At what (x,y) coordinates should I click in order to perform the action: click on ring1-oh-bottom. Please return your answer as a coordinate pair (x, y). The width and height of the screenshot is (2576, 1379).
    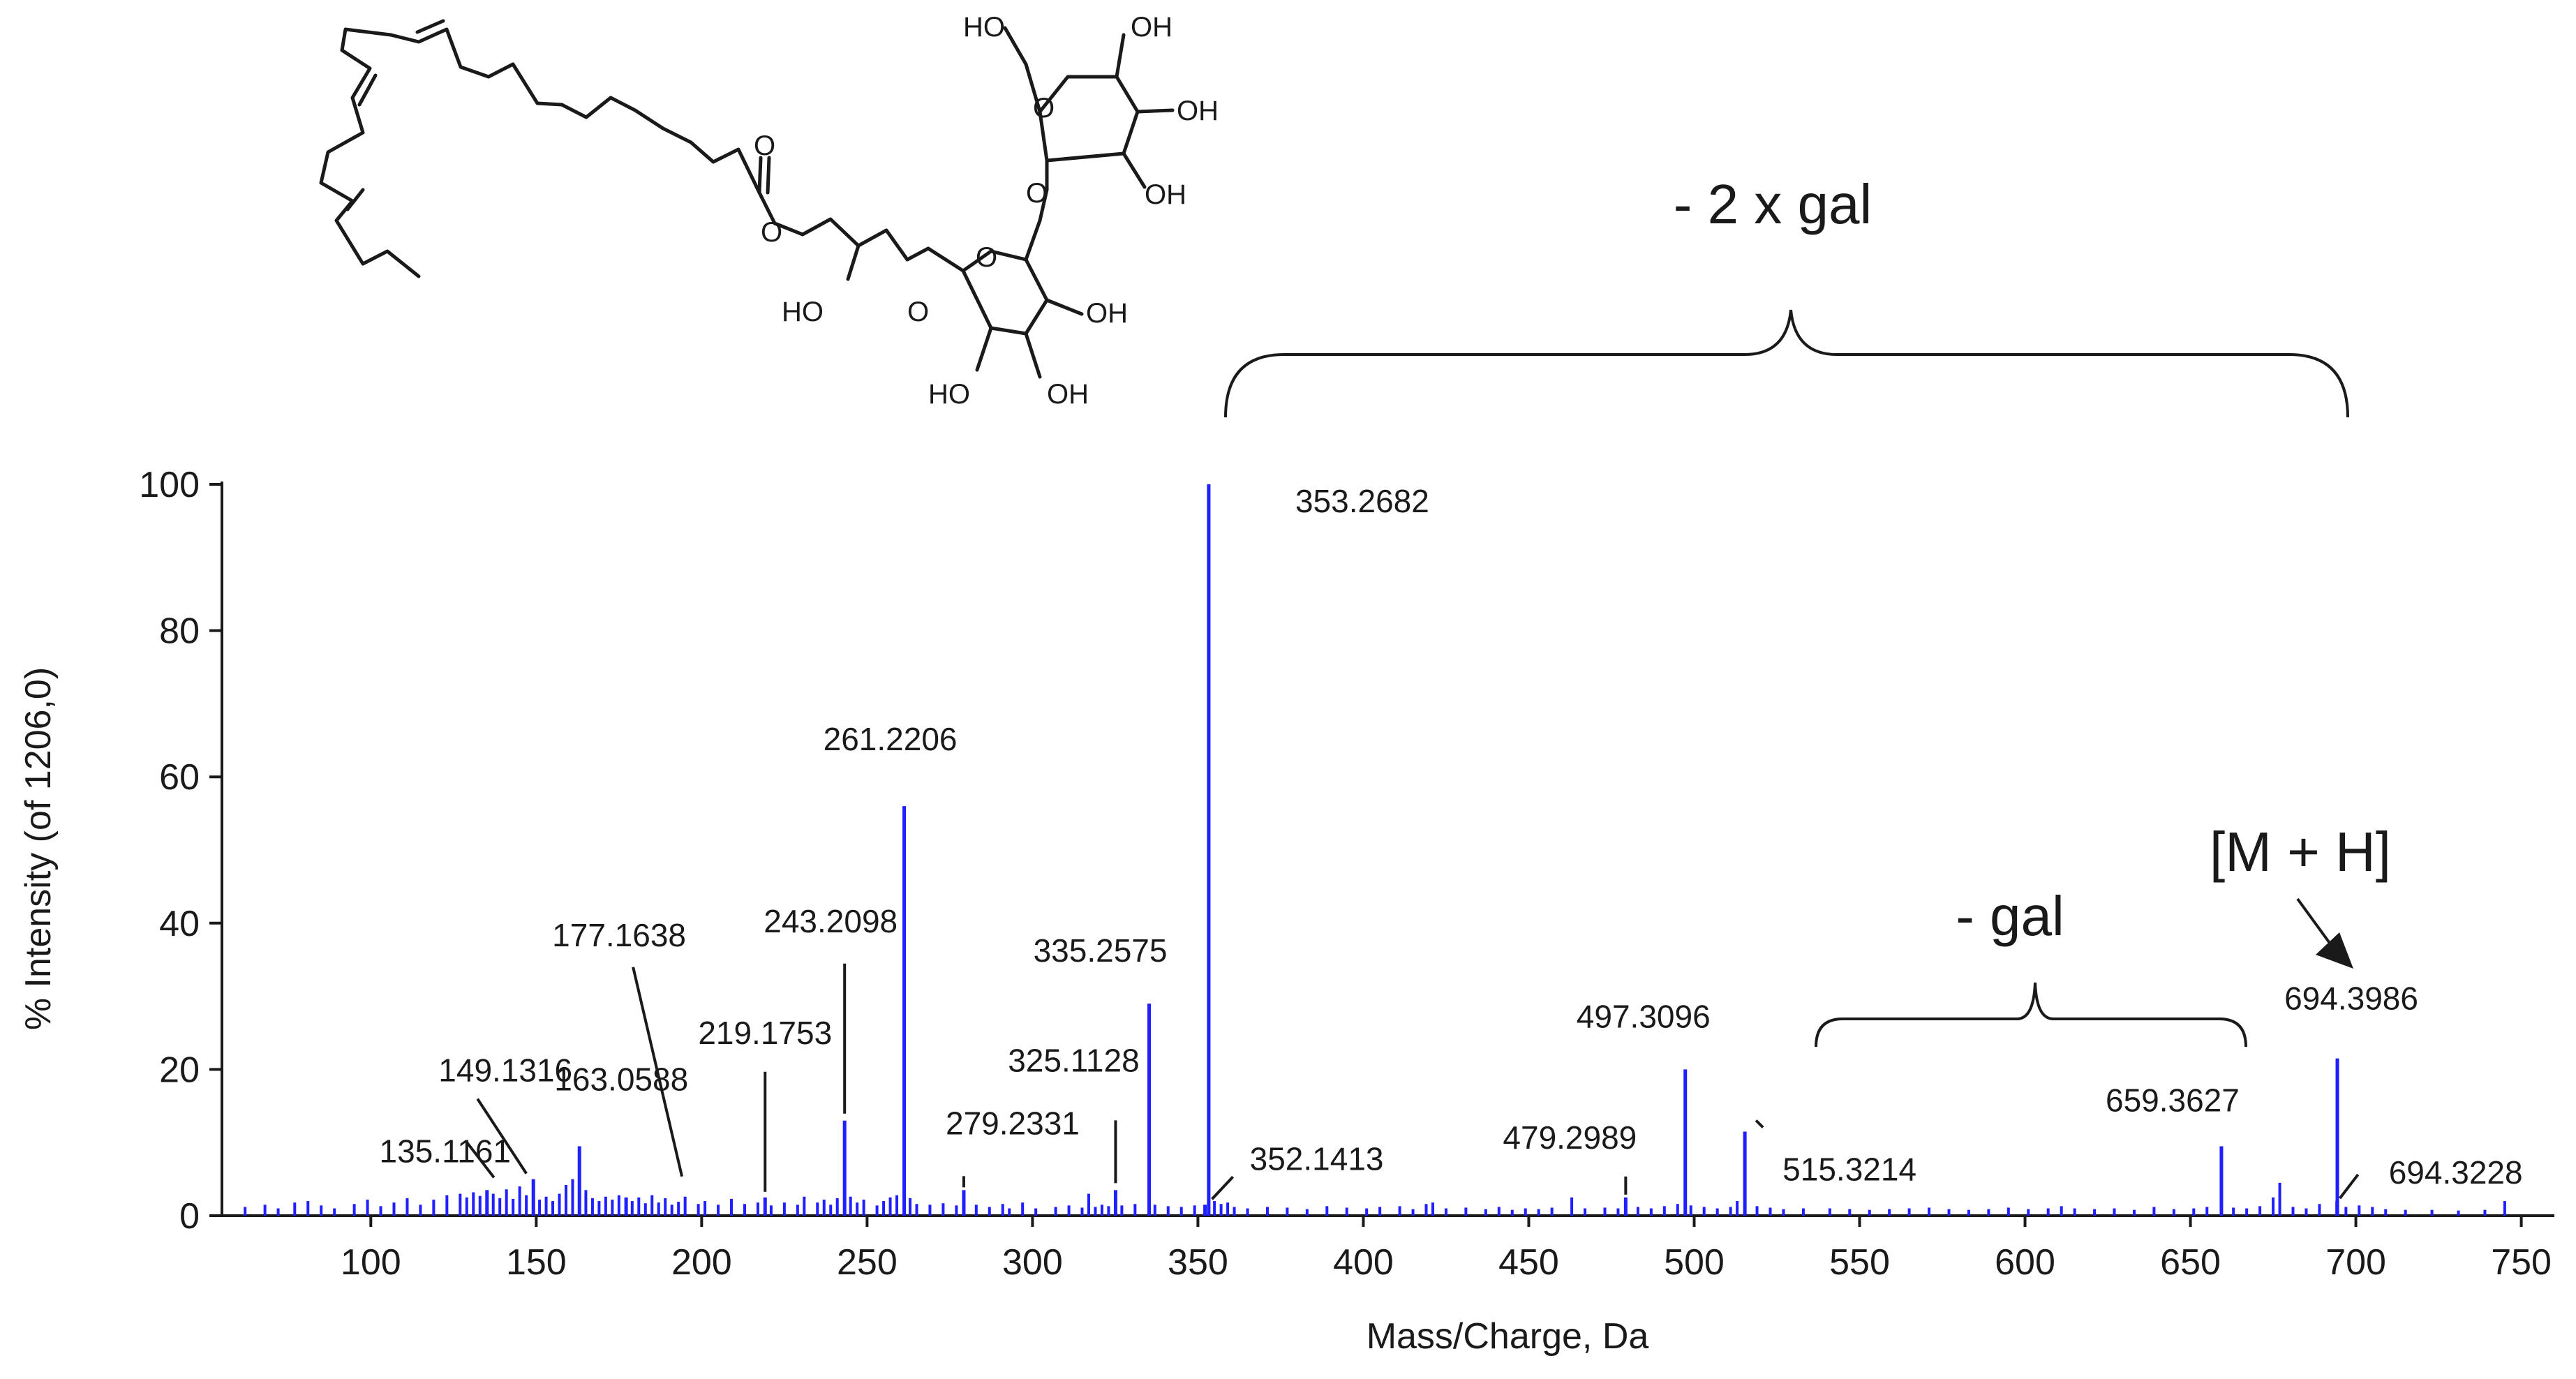
    Looking at the image, I should click on (1134, 170).